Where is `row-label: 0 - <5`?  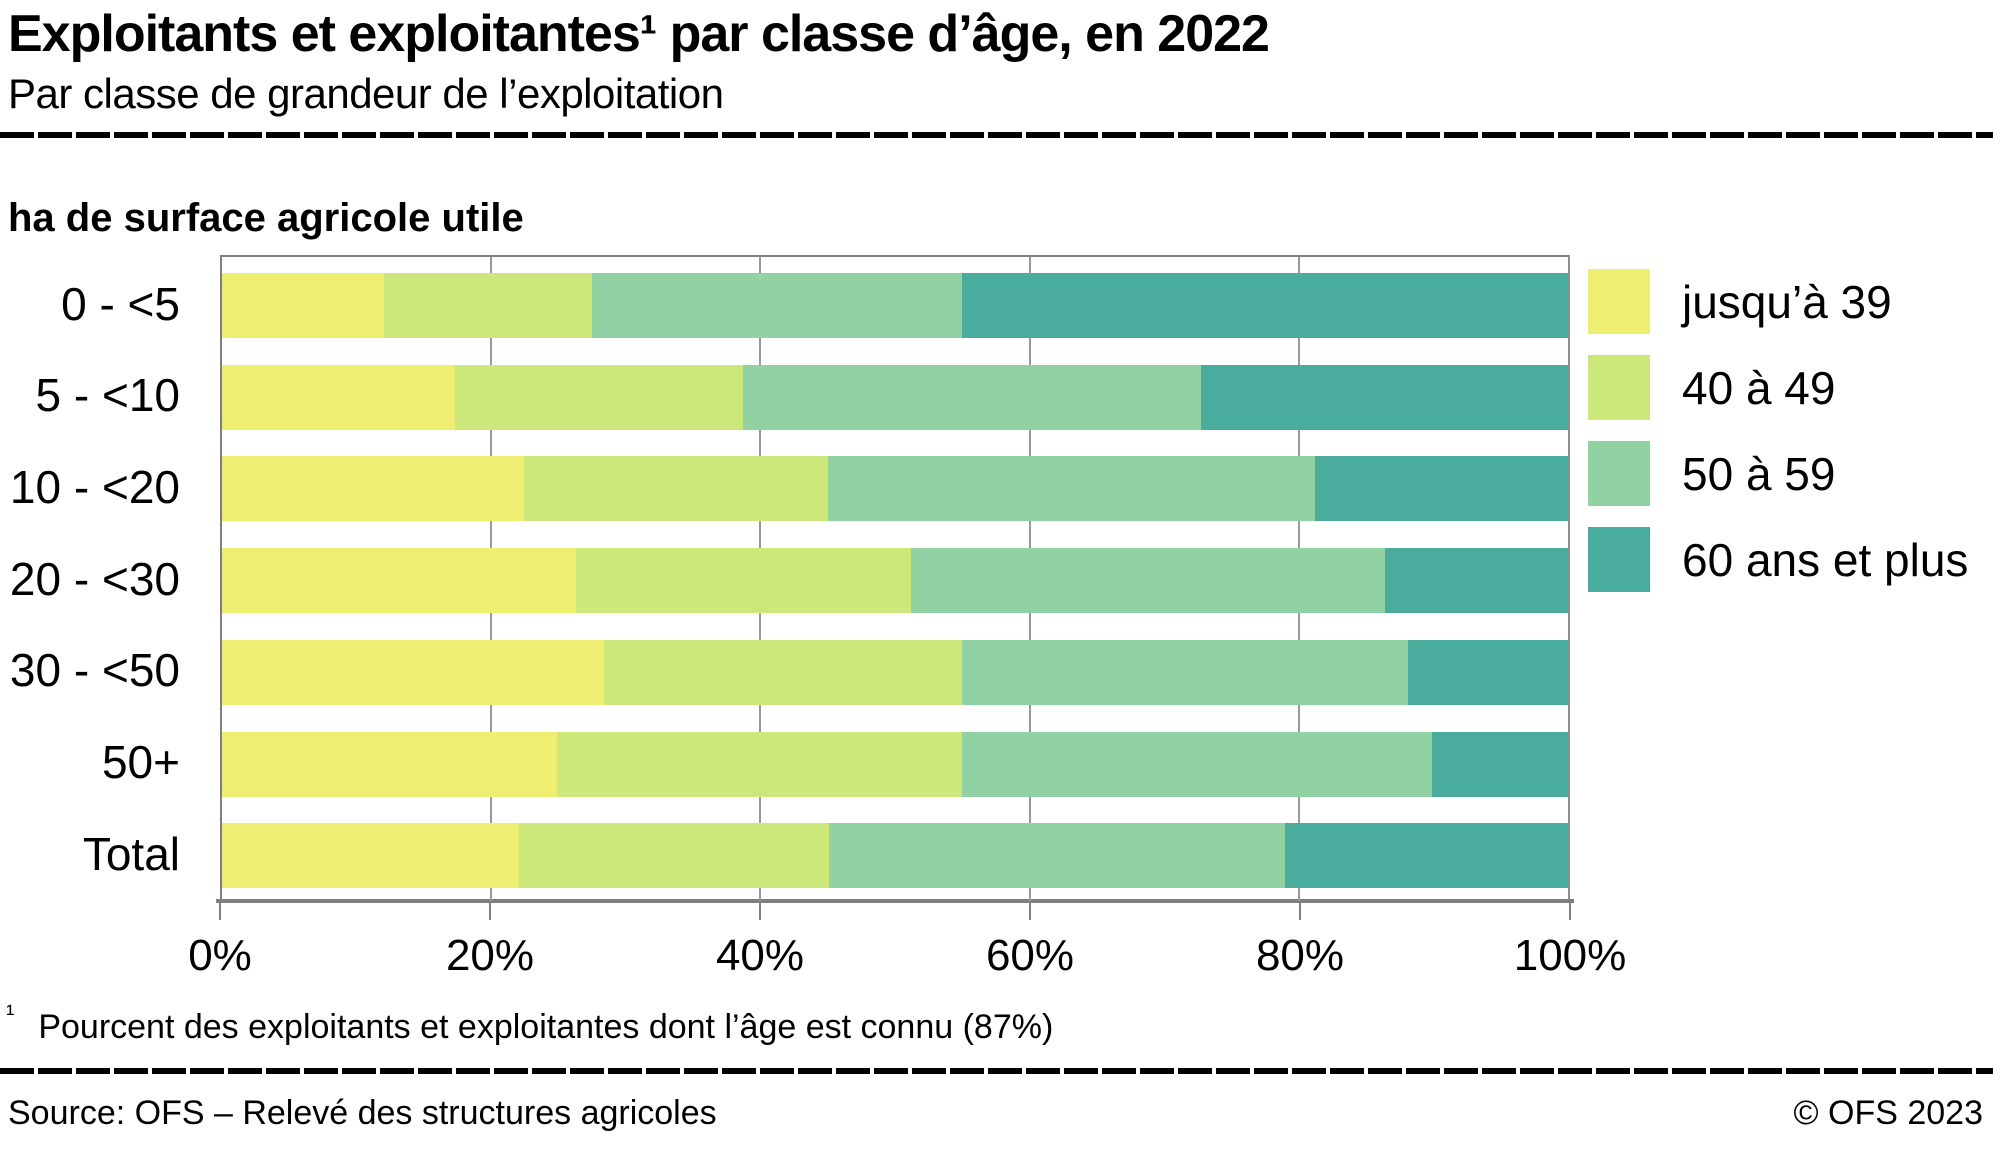 row-label: 0 - <5 is located at coordinates (120, 303).